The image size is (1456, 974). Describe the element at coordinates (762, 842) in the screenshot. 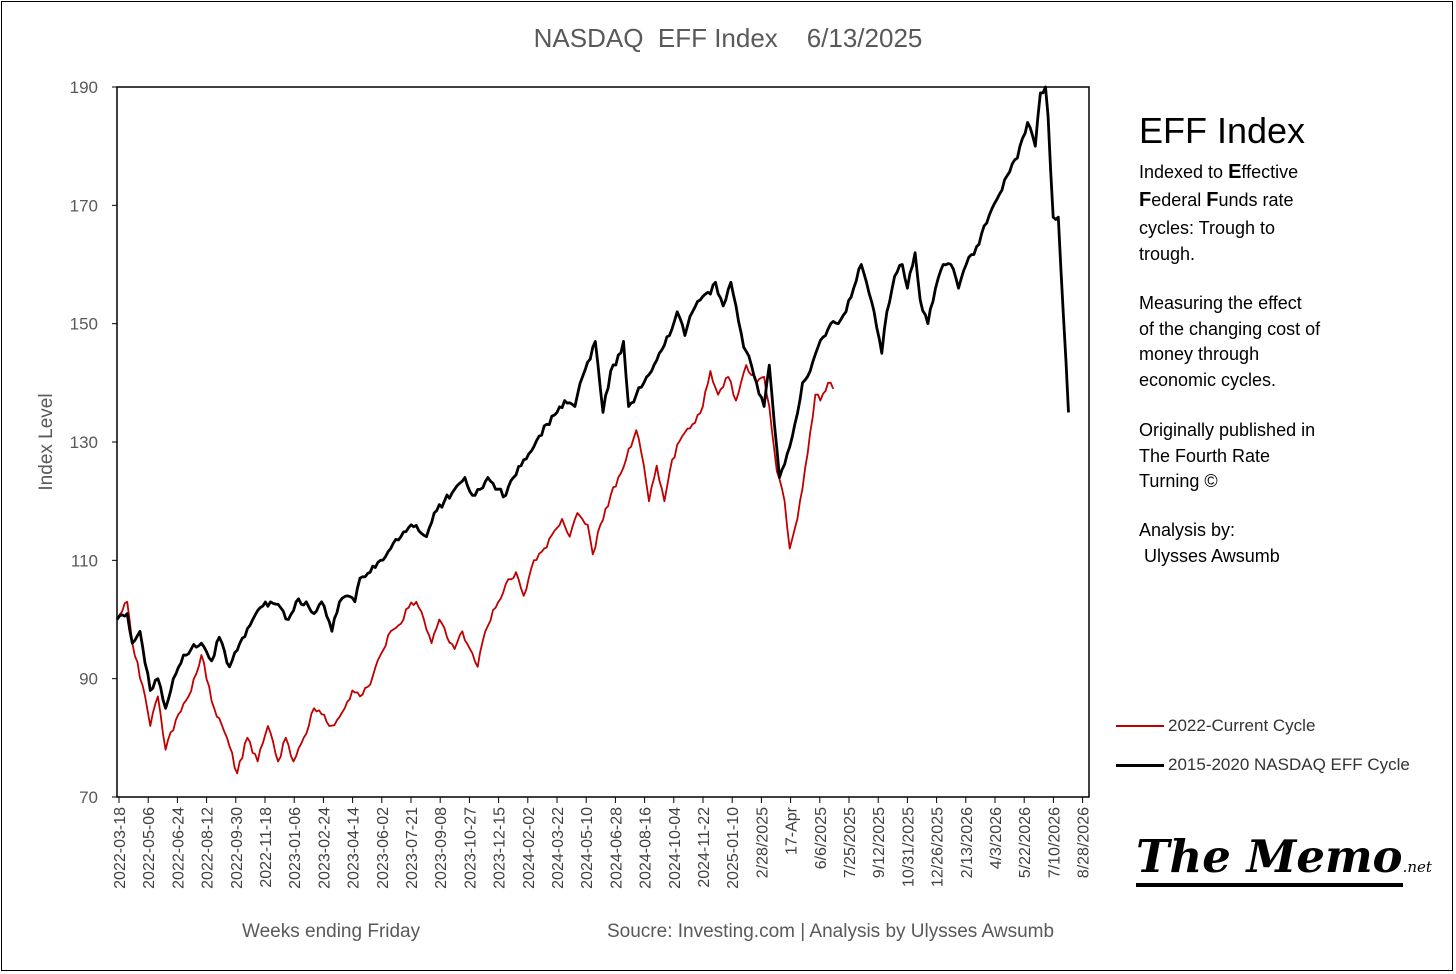

I see `x-tick-label: 2/28/2025` at that location.